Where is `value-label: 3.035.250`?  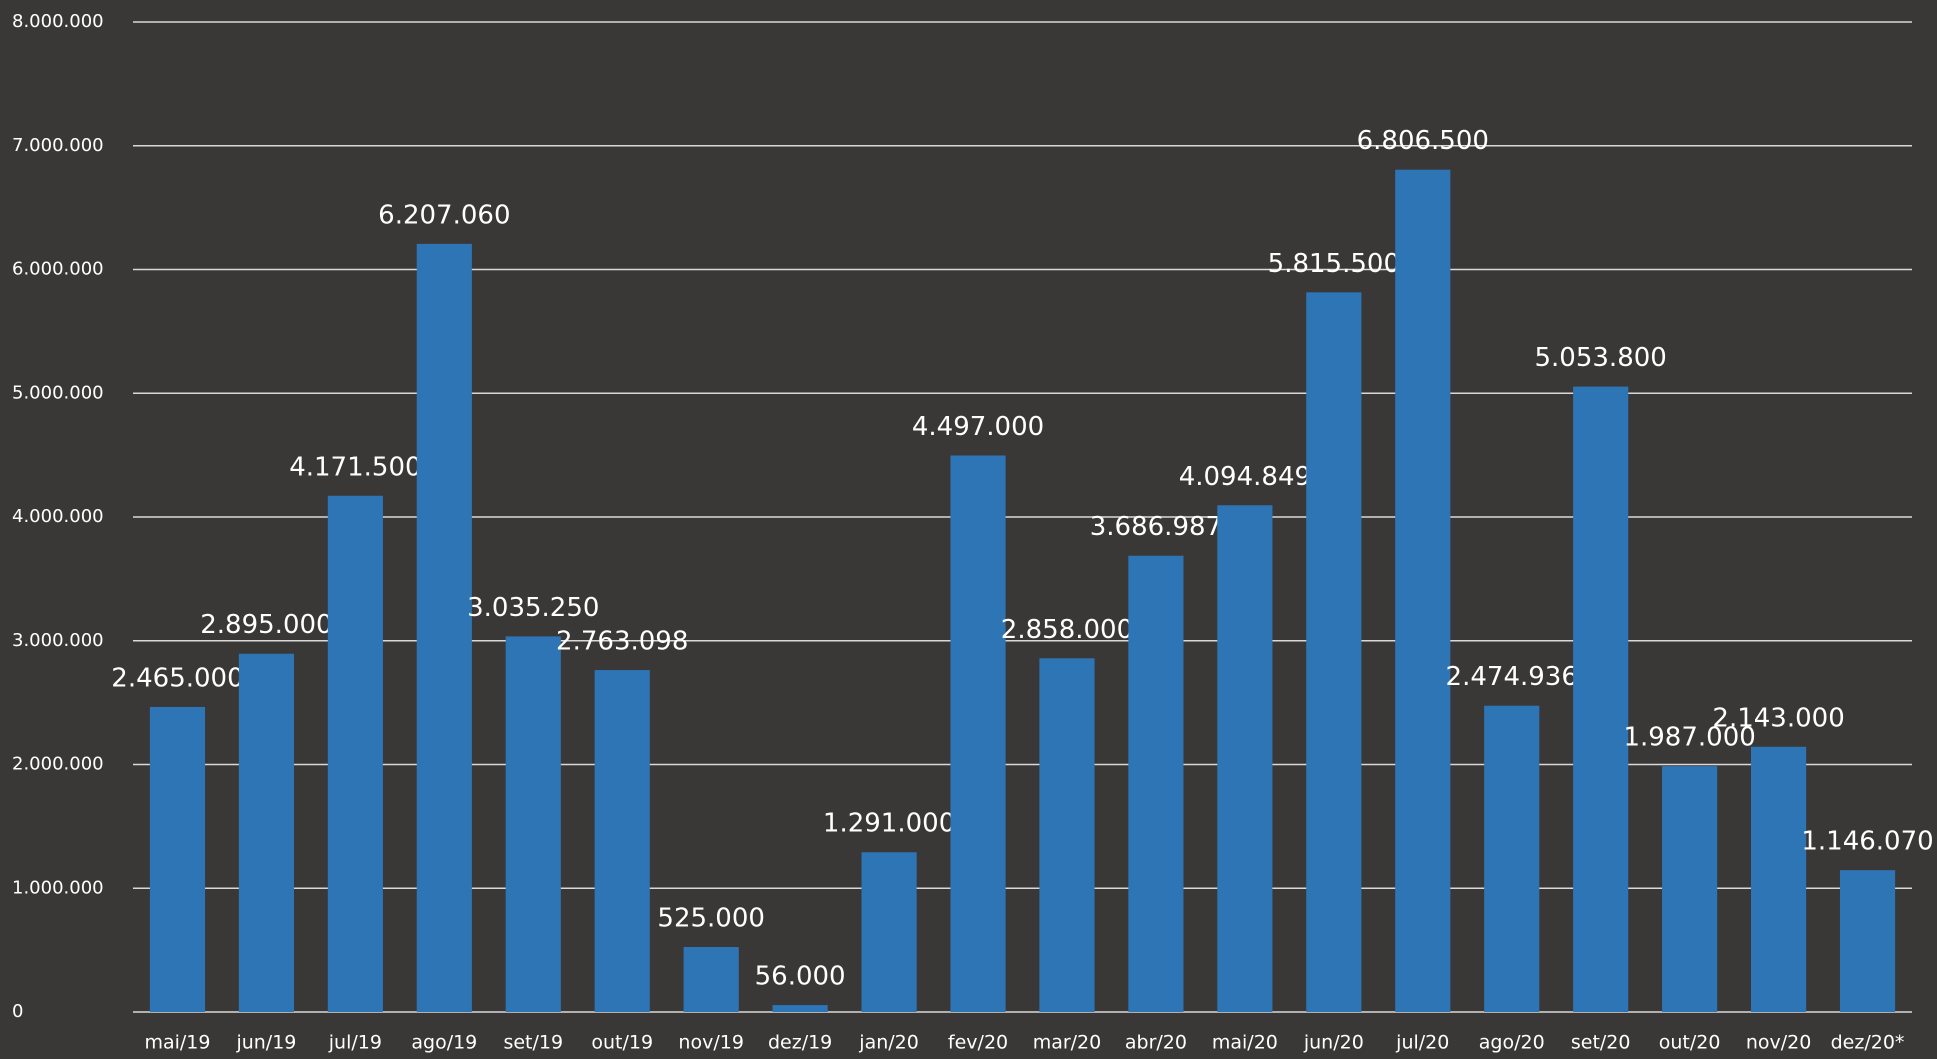
value-label: 3.035.250 is located at coordinates (533, 608).